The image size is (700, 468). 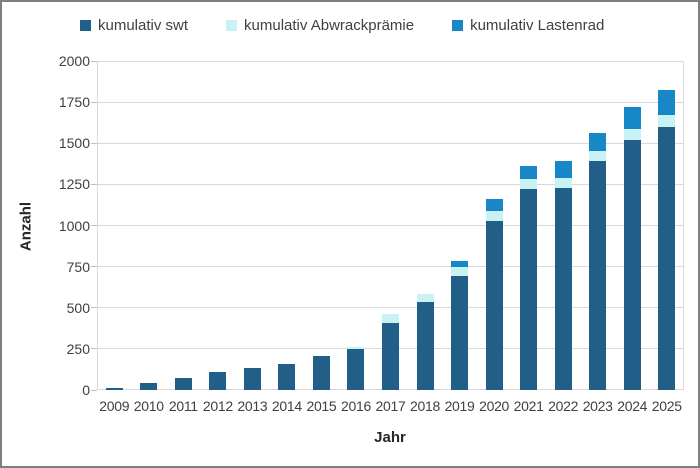 What do you see at coordinates (86, 390) in the screenshot?
I see `y-tick-label: 0` at bounding box center [86, 390].